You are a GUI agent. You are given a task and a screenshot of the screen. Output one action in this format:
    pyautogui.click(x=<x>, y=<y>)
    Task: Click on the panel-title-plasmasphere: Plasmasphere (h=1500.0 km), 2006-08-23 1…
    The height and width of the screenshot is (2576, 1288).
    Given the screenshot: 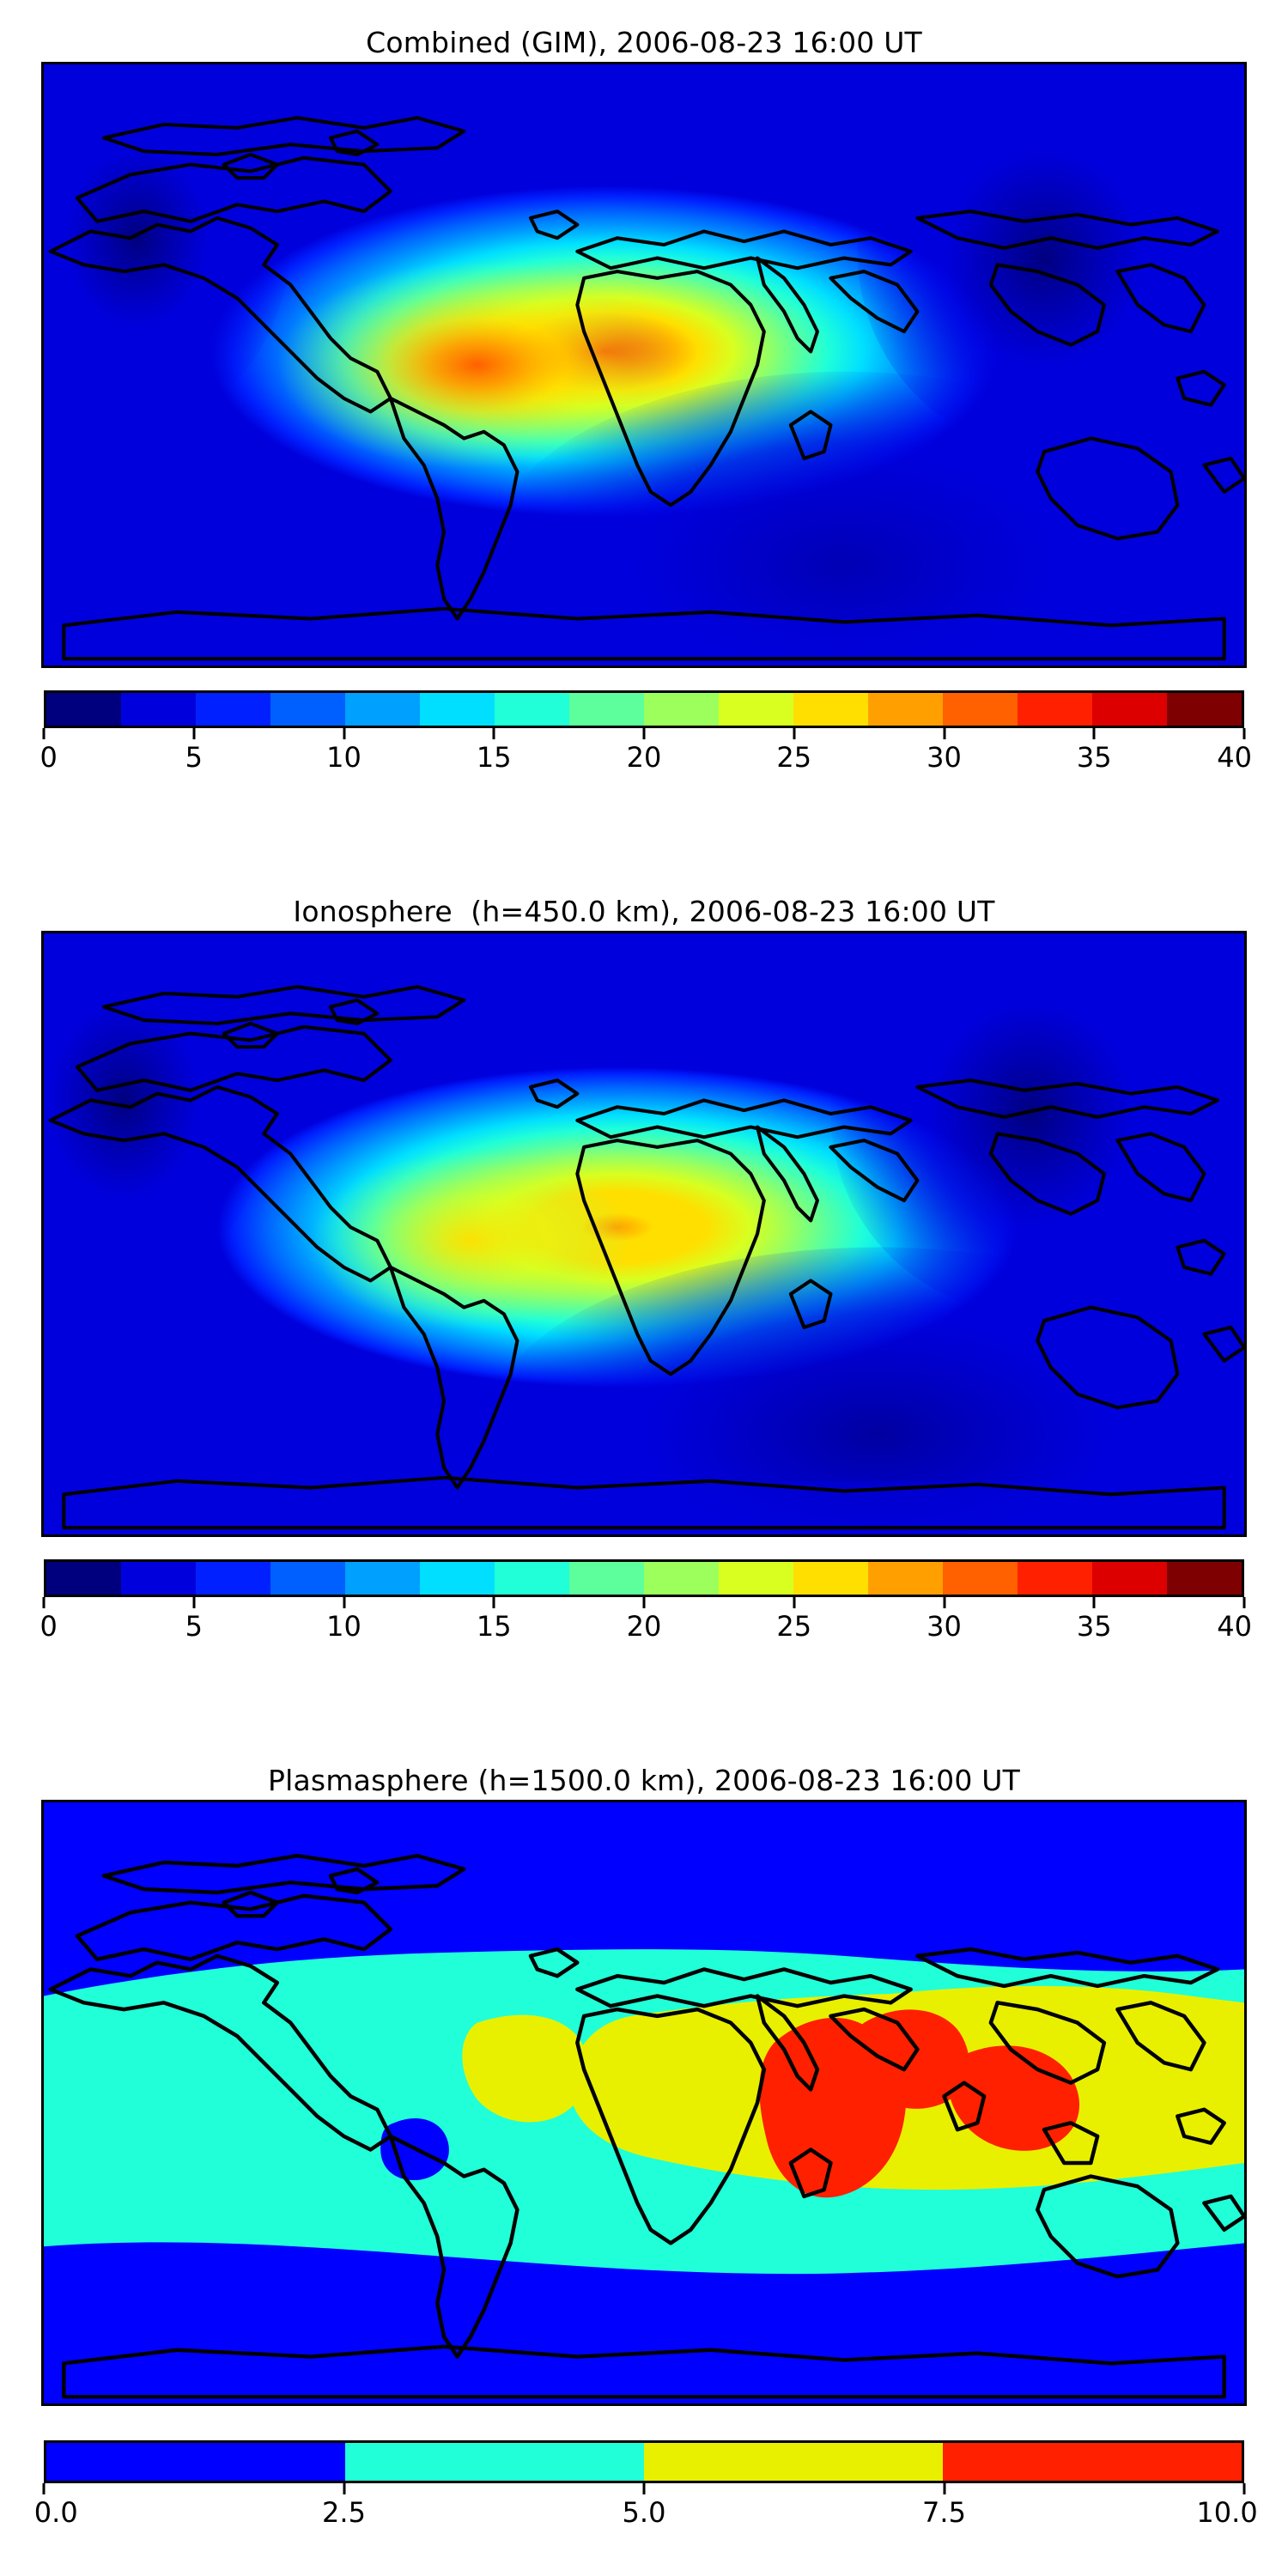 What is the action you would take?
    pyautogui.click(x=644, y=1780)
    